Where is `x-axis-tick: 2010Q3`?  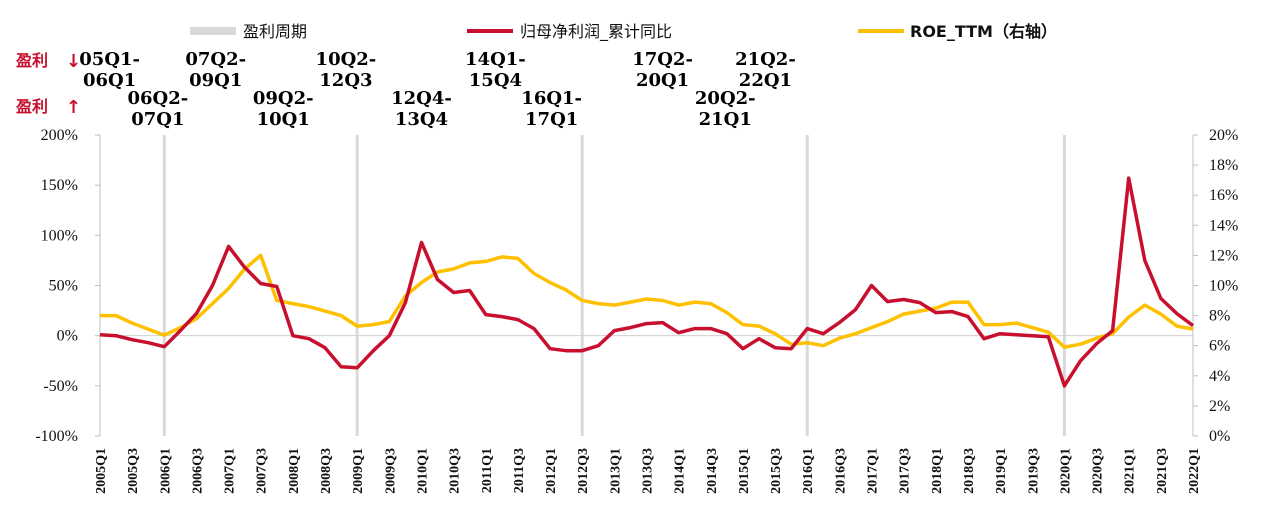 x-axis-tick: 2010Q3 is located at coordinates (455, 471).